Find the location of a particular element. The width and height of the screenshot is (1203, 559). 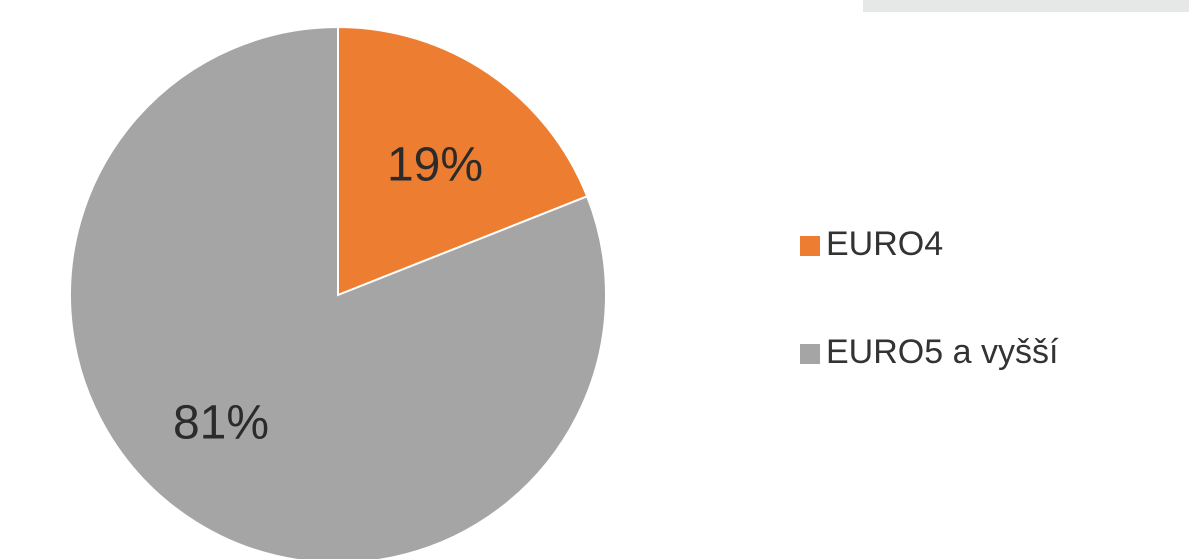

pie-slice-euro4 is located at coordinates (463, 161).